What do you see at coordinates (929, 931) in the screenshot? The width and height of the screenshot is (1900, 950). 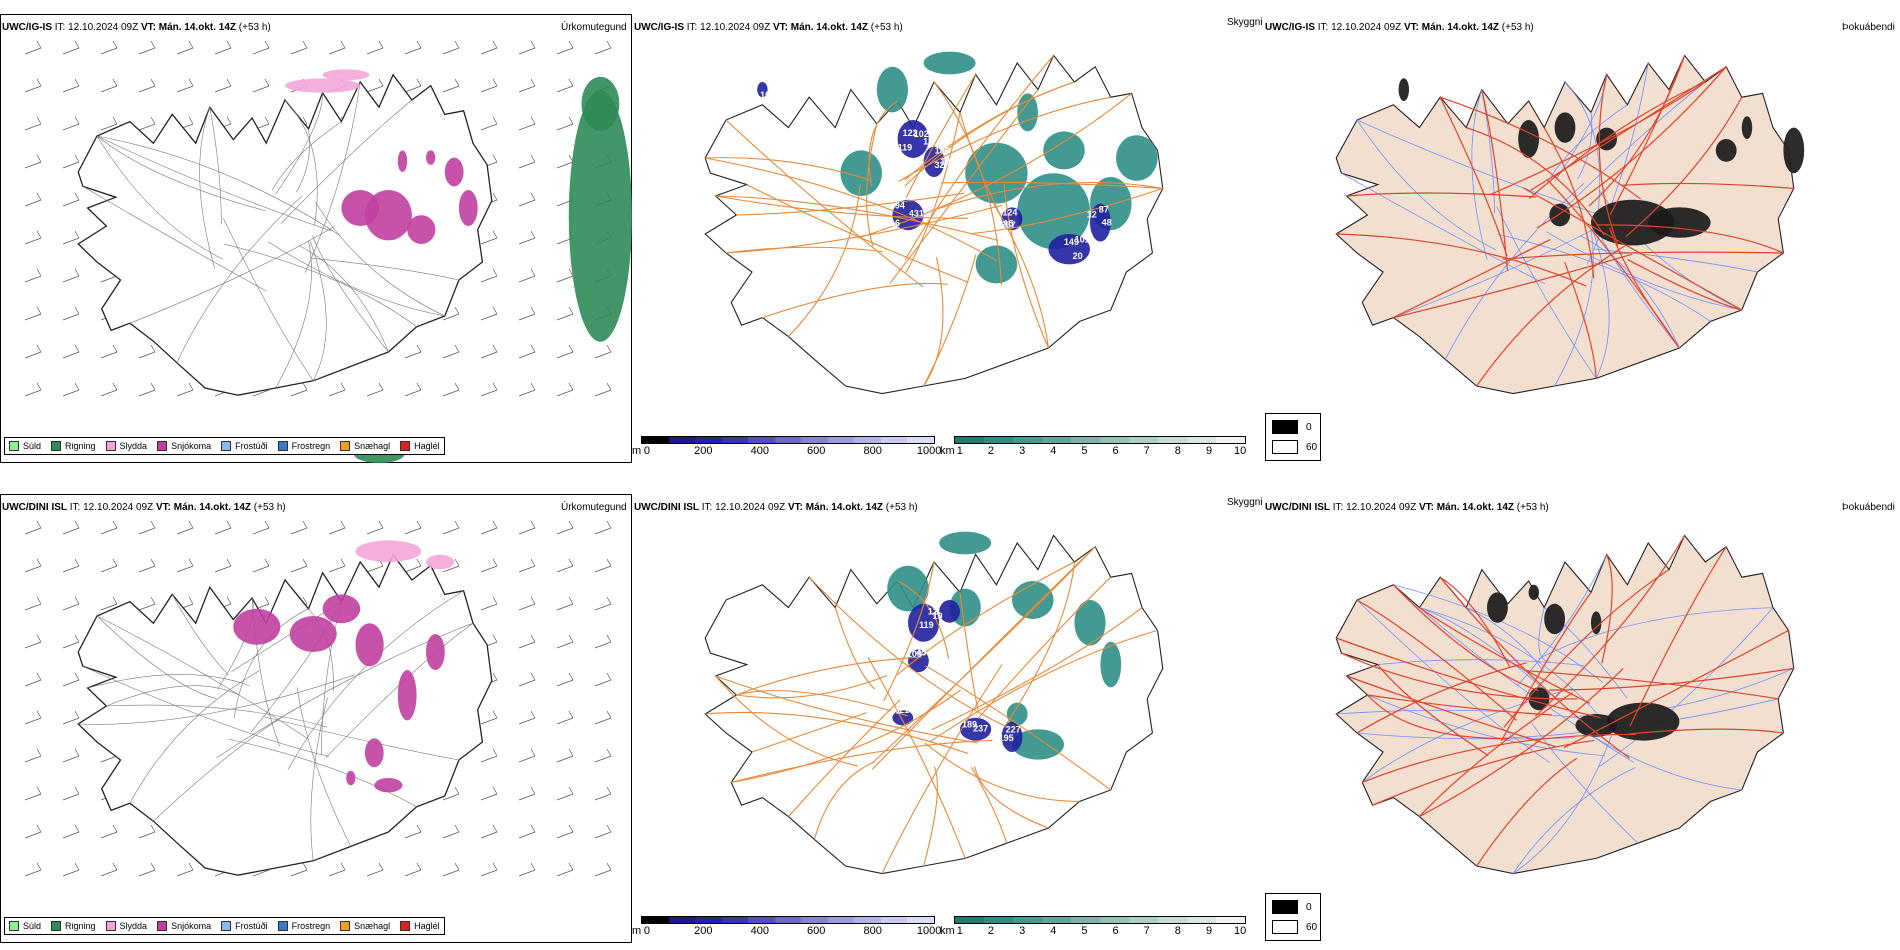 I see `colorbar-tick: 1000` at bounding box center [929, 931].